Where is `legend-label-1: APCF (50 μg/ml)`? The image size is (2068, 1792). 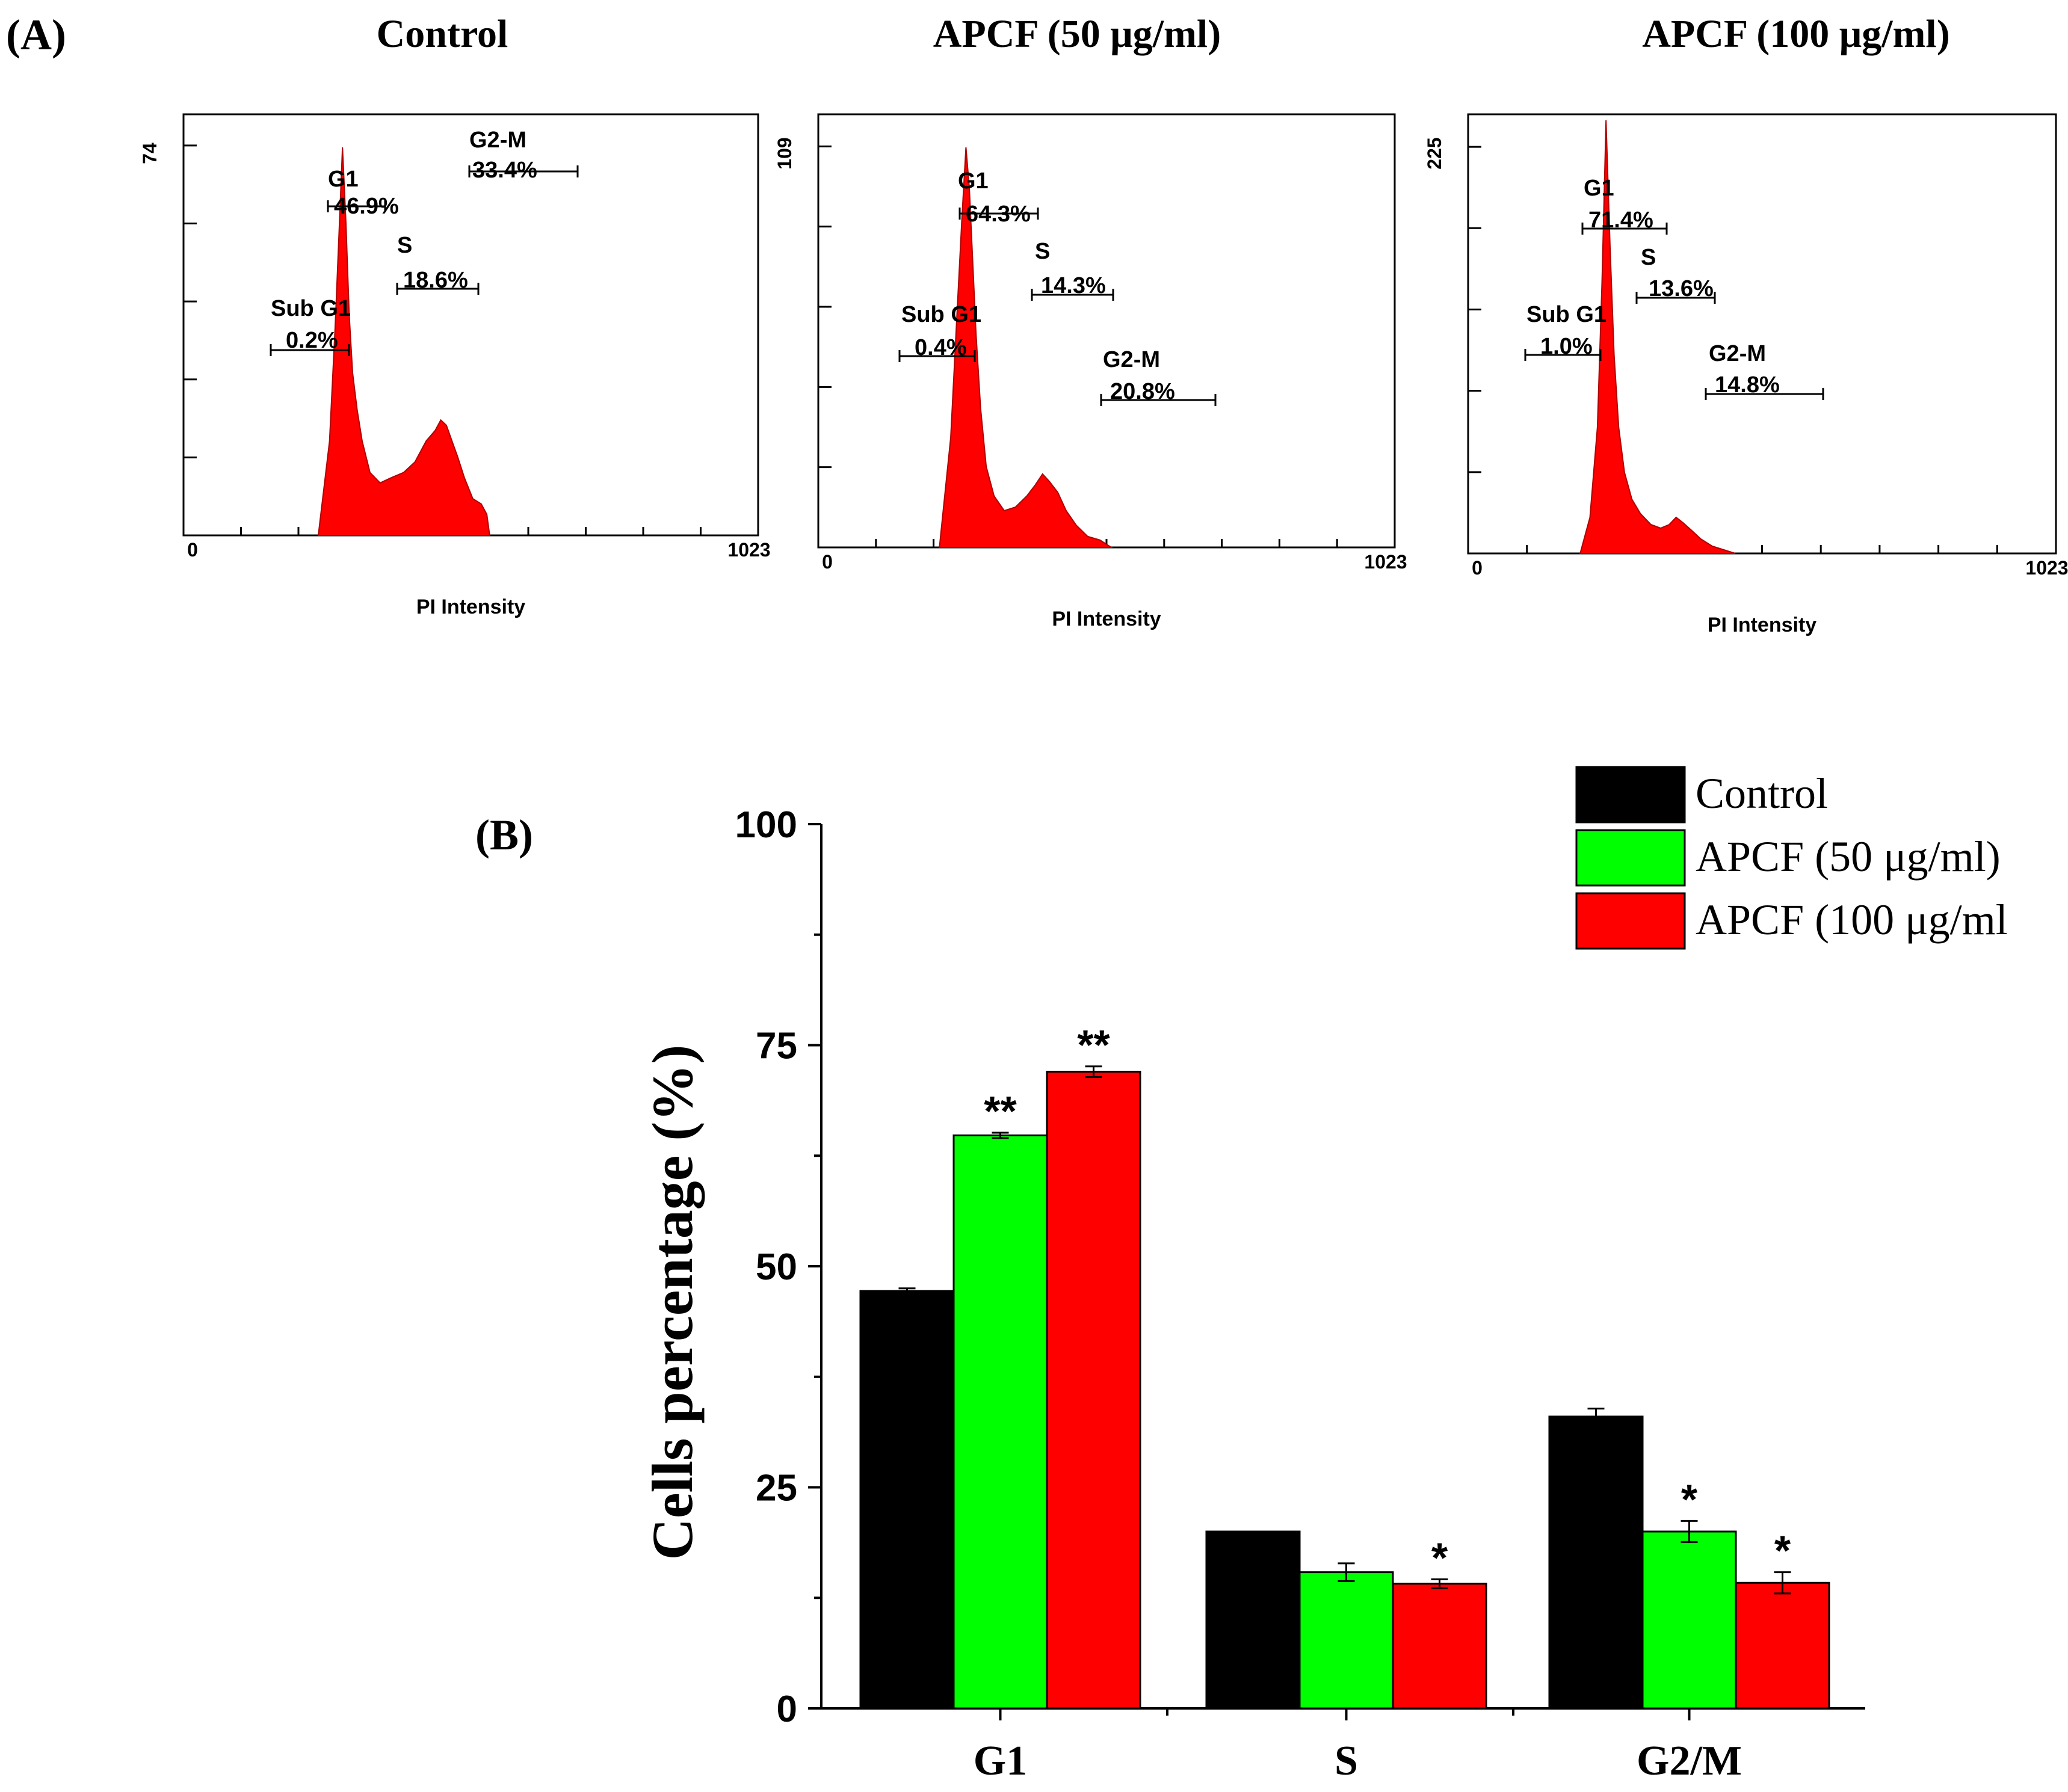 legend-label-1: APCF (50 μg/ml) is located at coordinates (1848, 857).